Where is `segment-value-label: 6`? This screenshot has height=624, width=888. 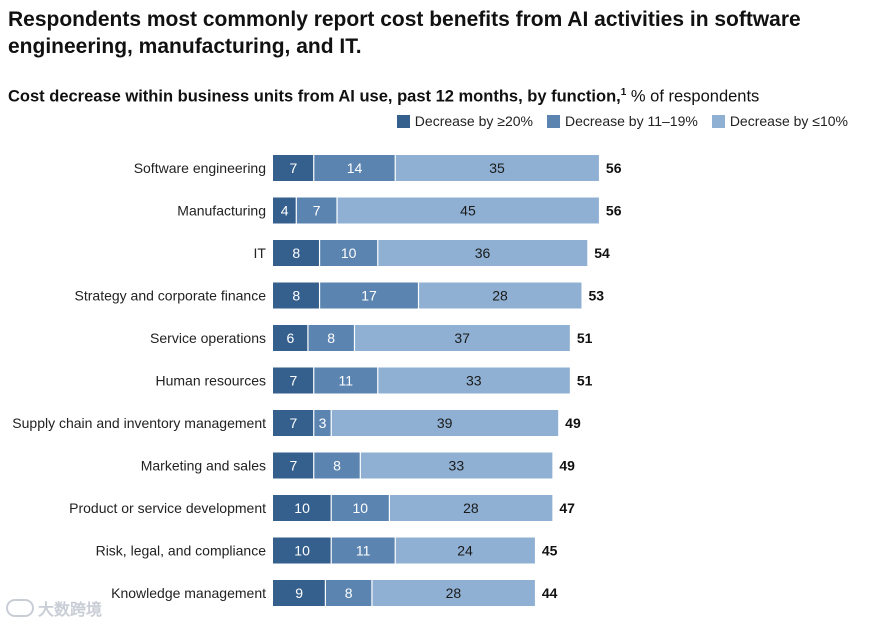 segment-value-label: 6 is located at coordinates (291, 338).